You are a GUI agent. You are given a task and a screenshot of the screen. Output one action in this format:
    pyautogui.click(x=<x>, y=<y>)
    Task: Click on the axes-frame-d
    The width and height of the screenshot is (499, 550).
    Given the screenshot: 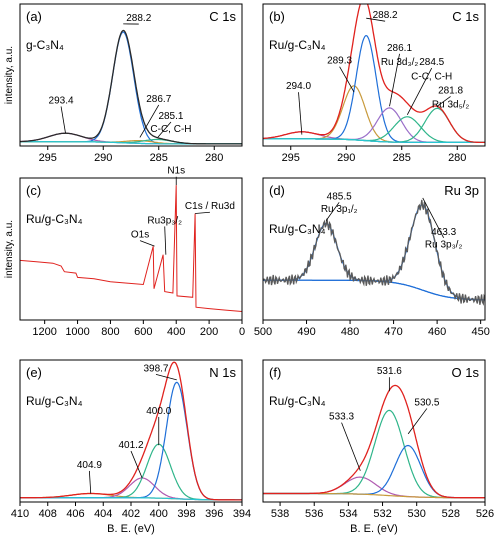 What is the action you would take?
    pyautogui.click(x=374, y=249)
    